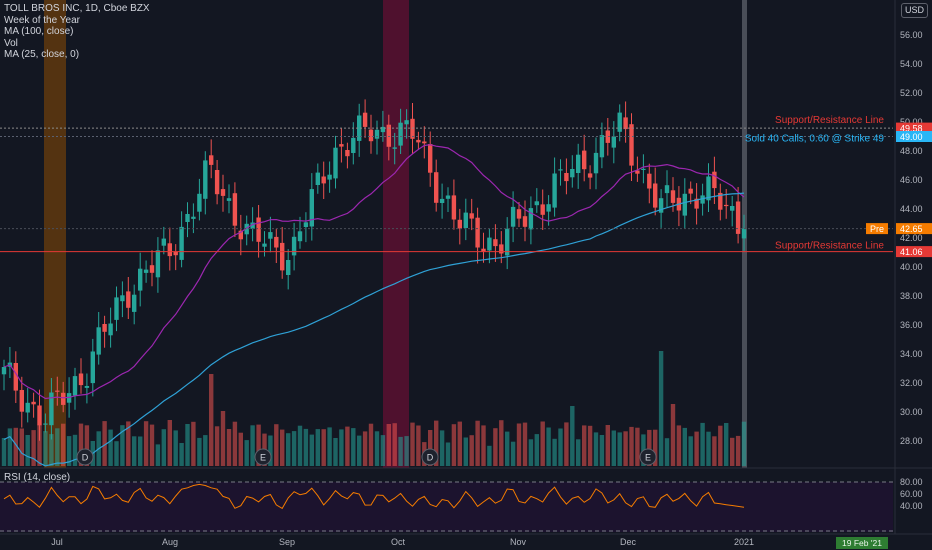 The height and width of the screenshot is (550, 932). I want to click on price-axis-label: 30.00, so click(911, 412).